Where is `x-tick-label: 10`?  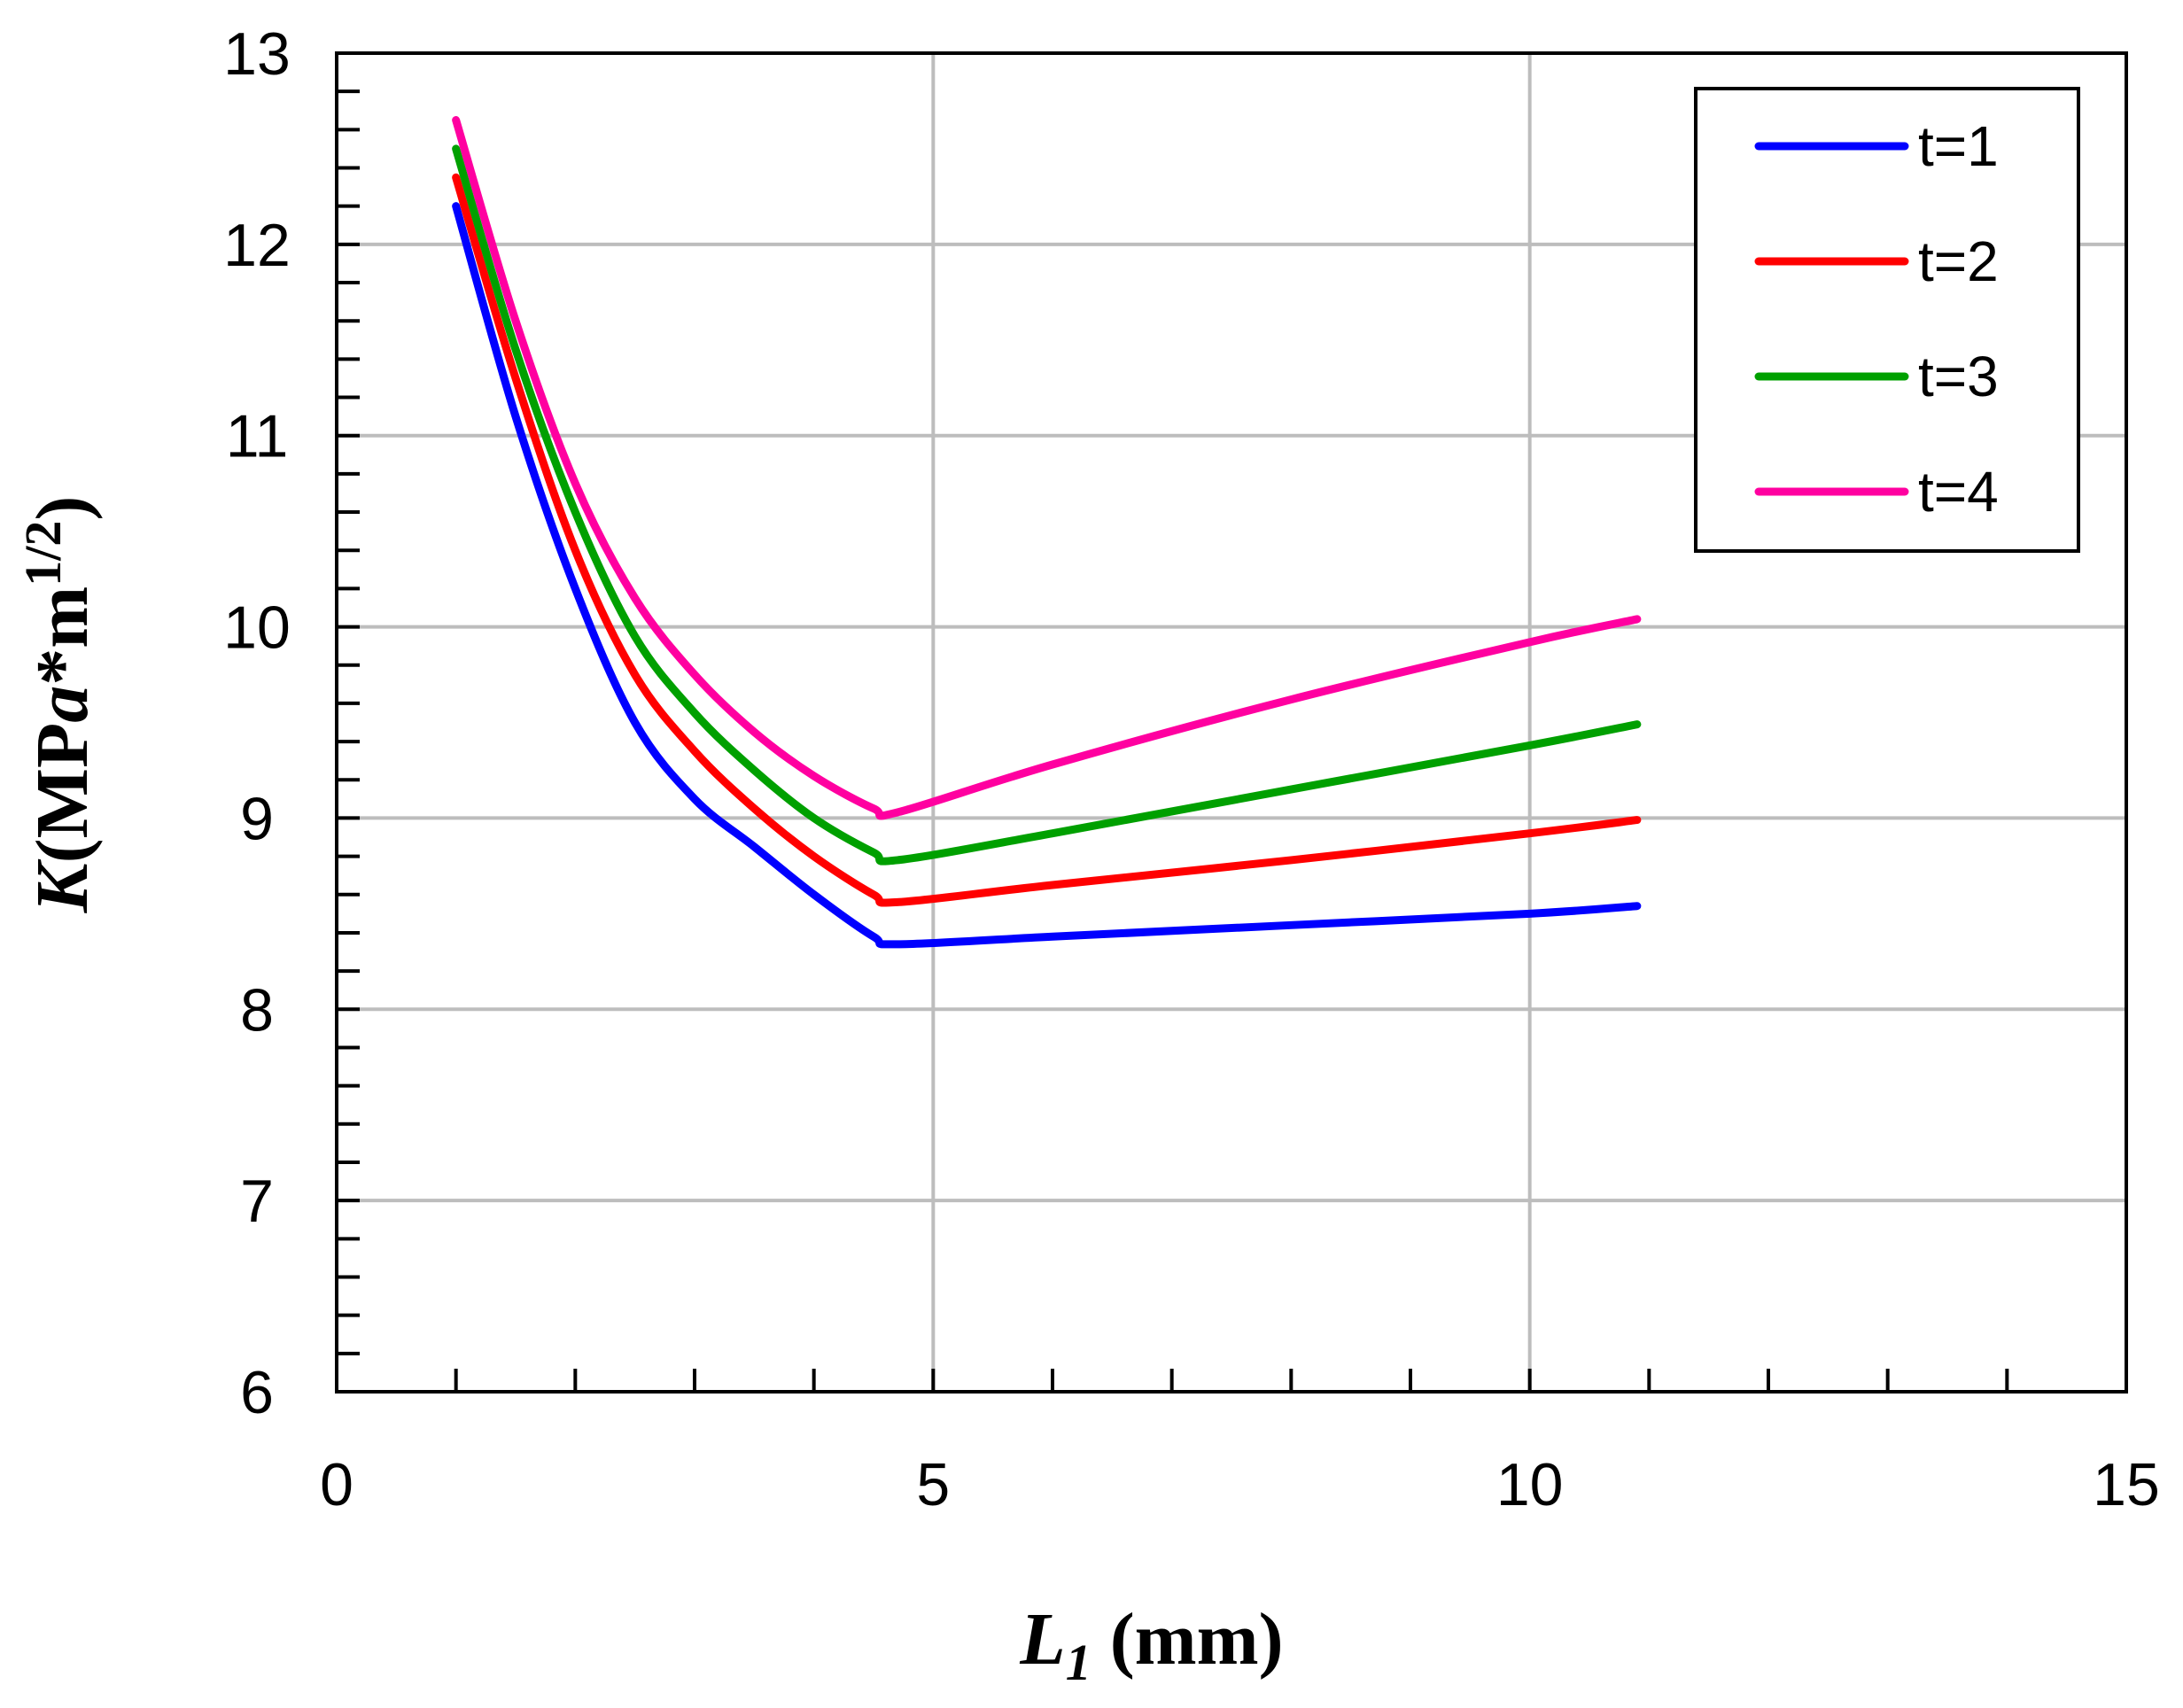
x-tick-label: 10 is located at coordinates (1530, 1484).